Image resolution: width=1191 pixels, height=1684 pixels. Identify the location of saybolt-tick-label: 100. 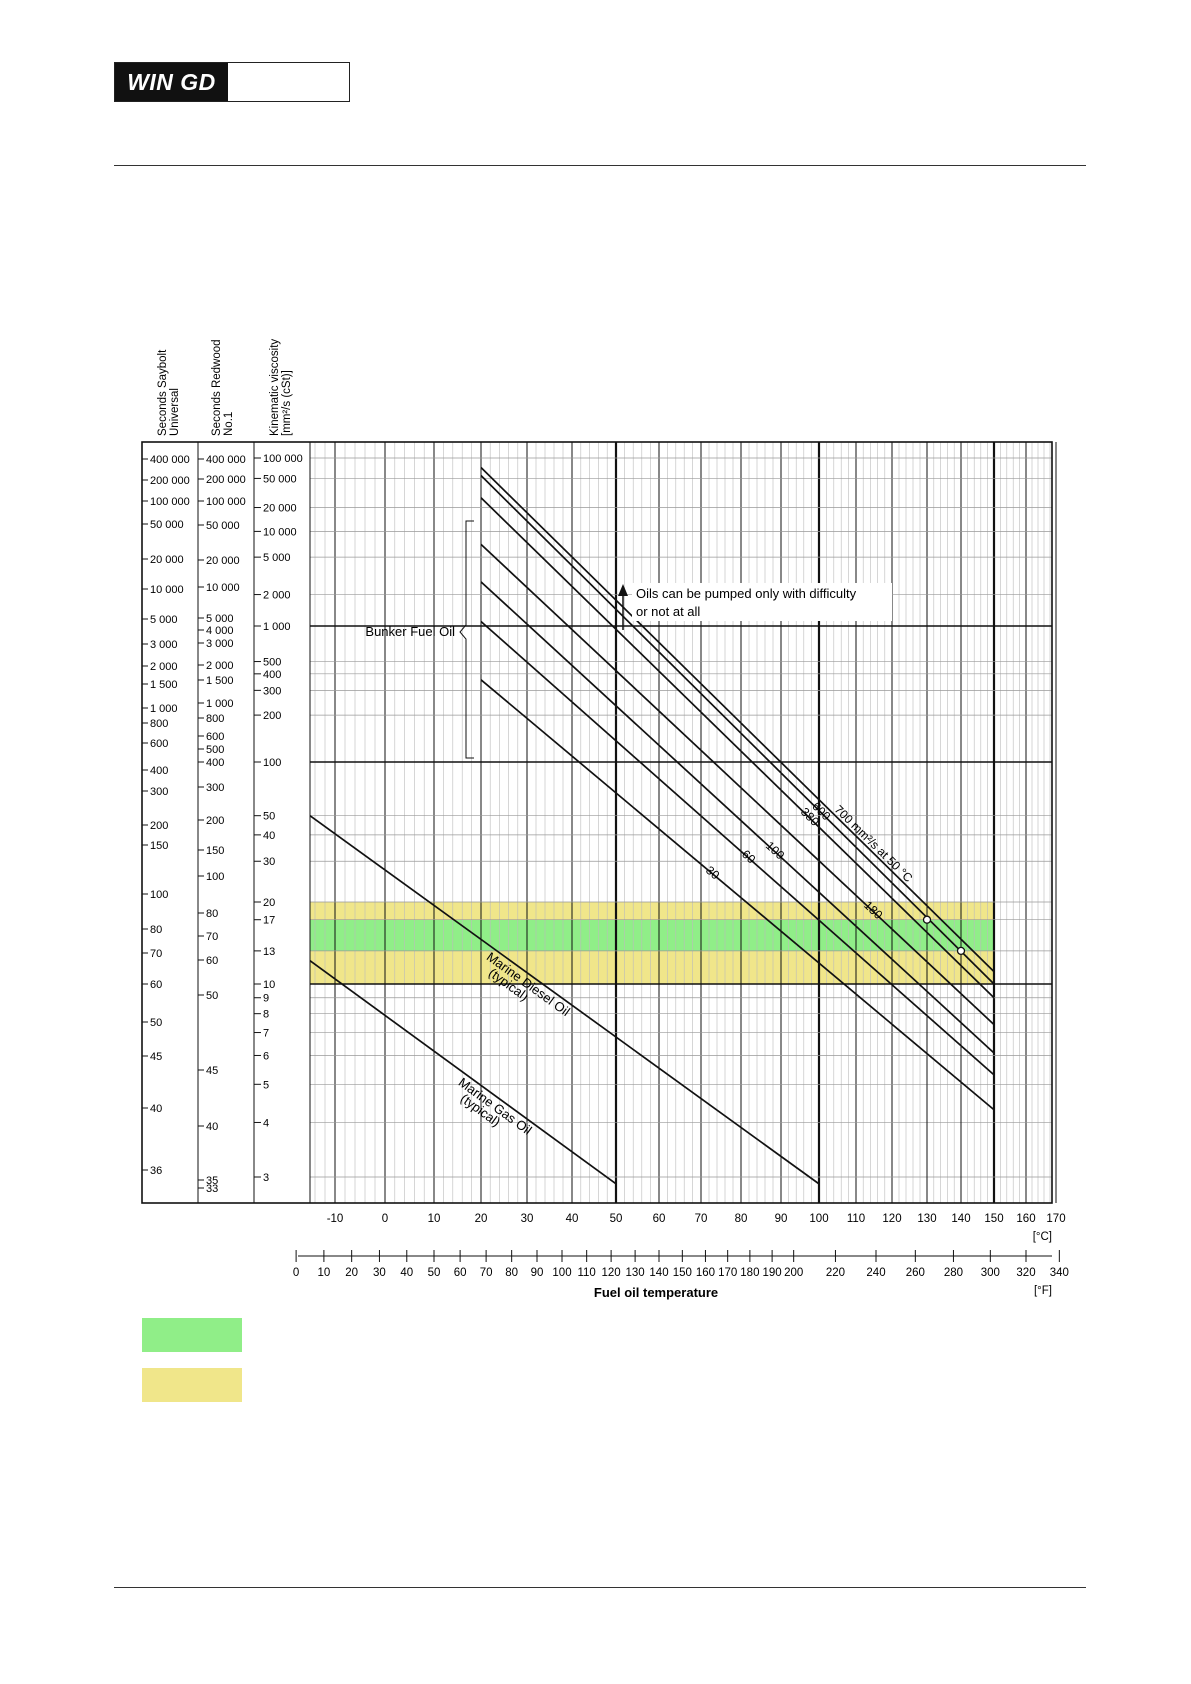
(159, 895).